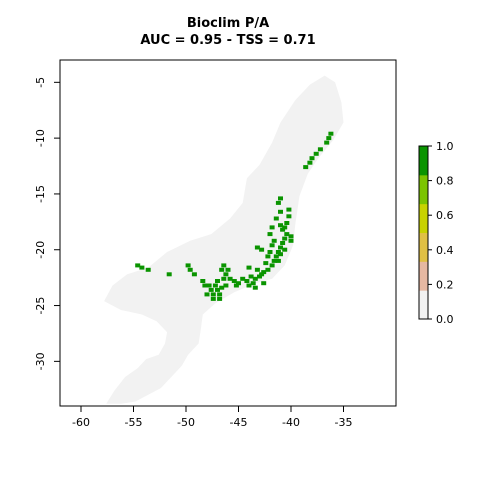  Describe the element at coordinates (212, 417) in the screenshot. I see `x-axis: -60 -55 -50 -45 -40 -35` at that location.